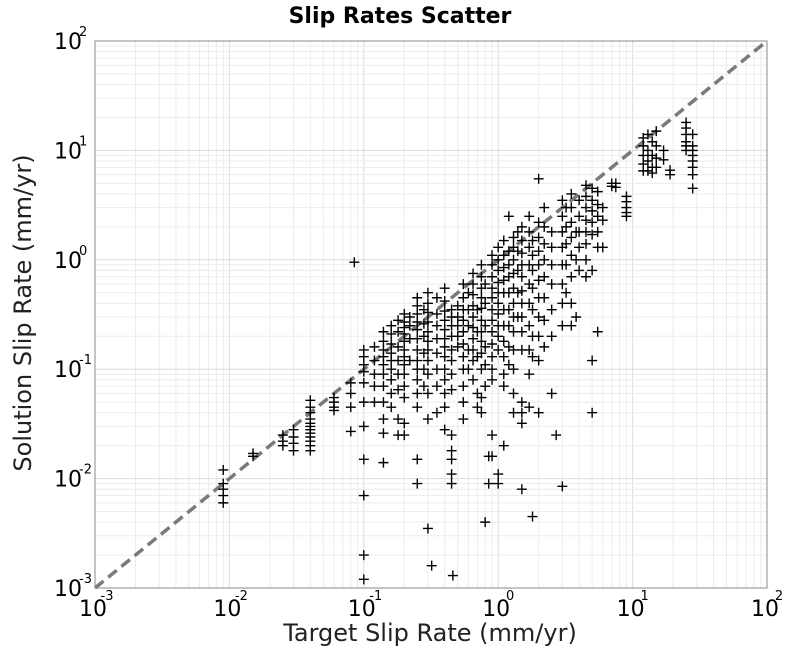 This screenshot has height=650, width=800. What do you see at coordinates (85, 470) in the screenshot?
I see `y-tick-exponent: -2` at bounding box center [85, 470].